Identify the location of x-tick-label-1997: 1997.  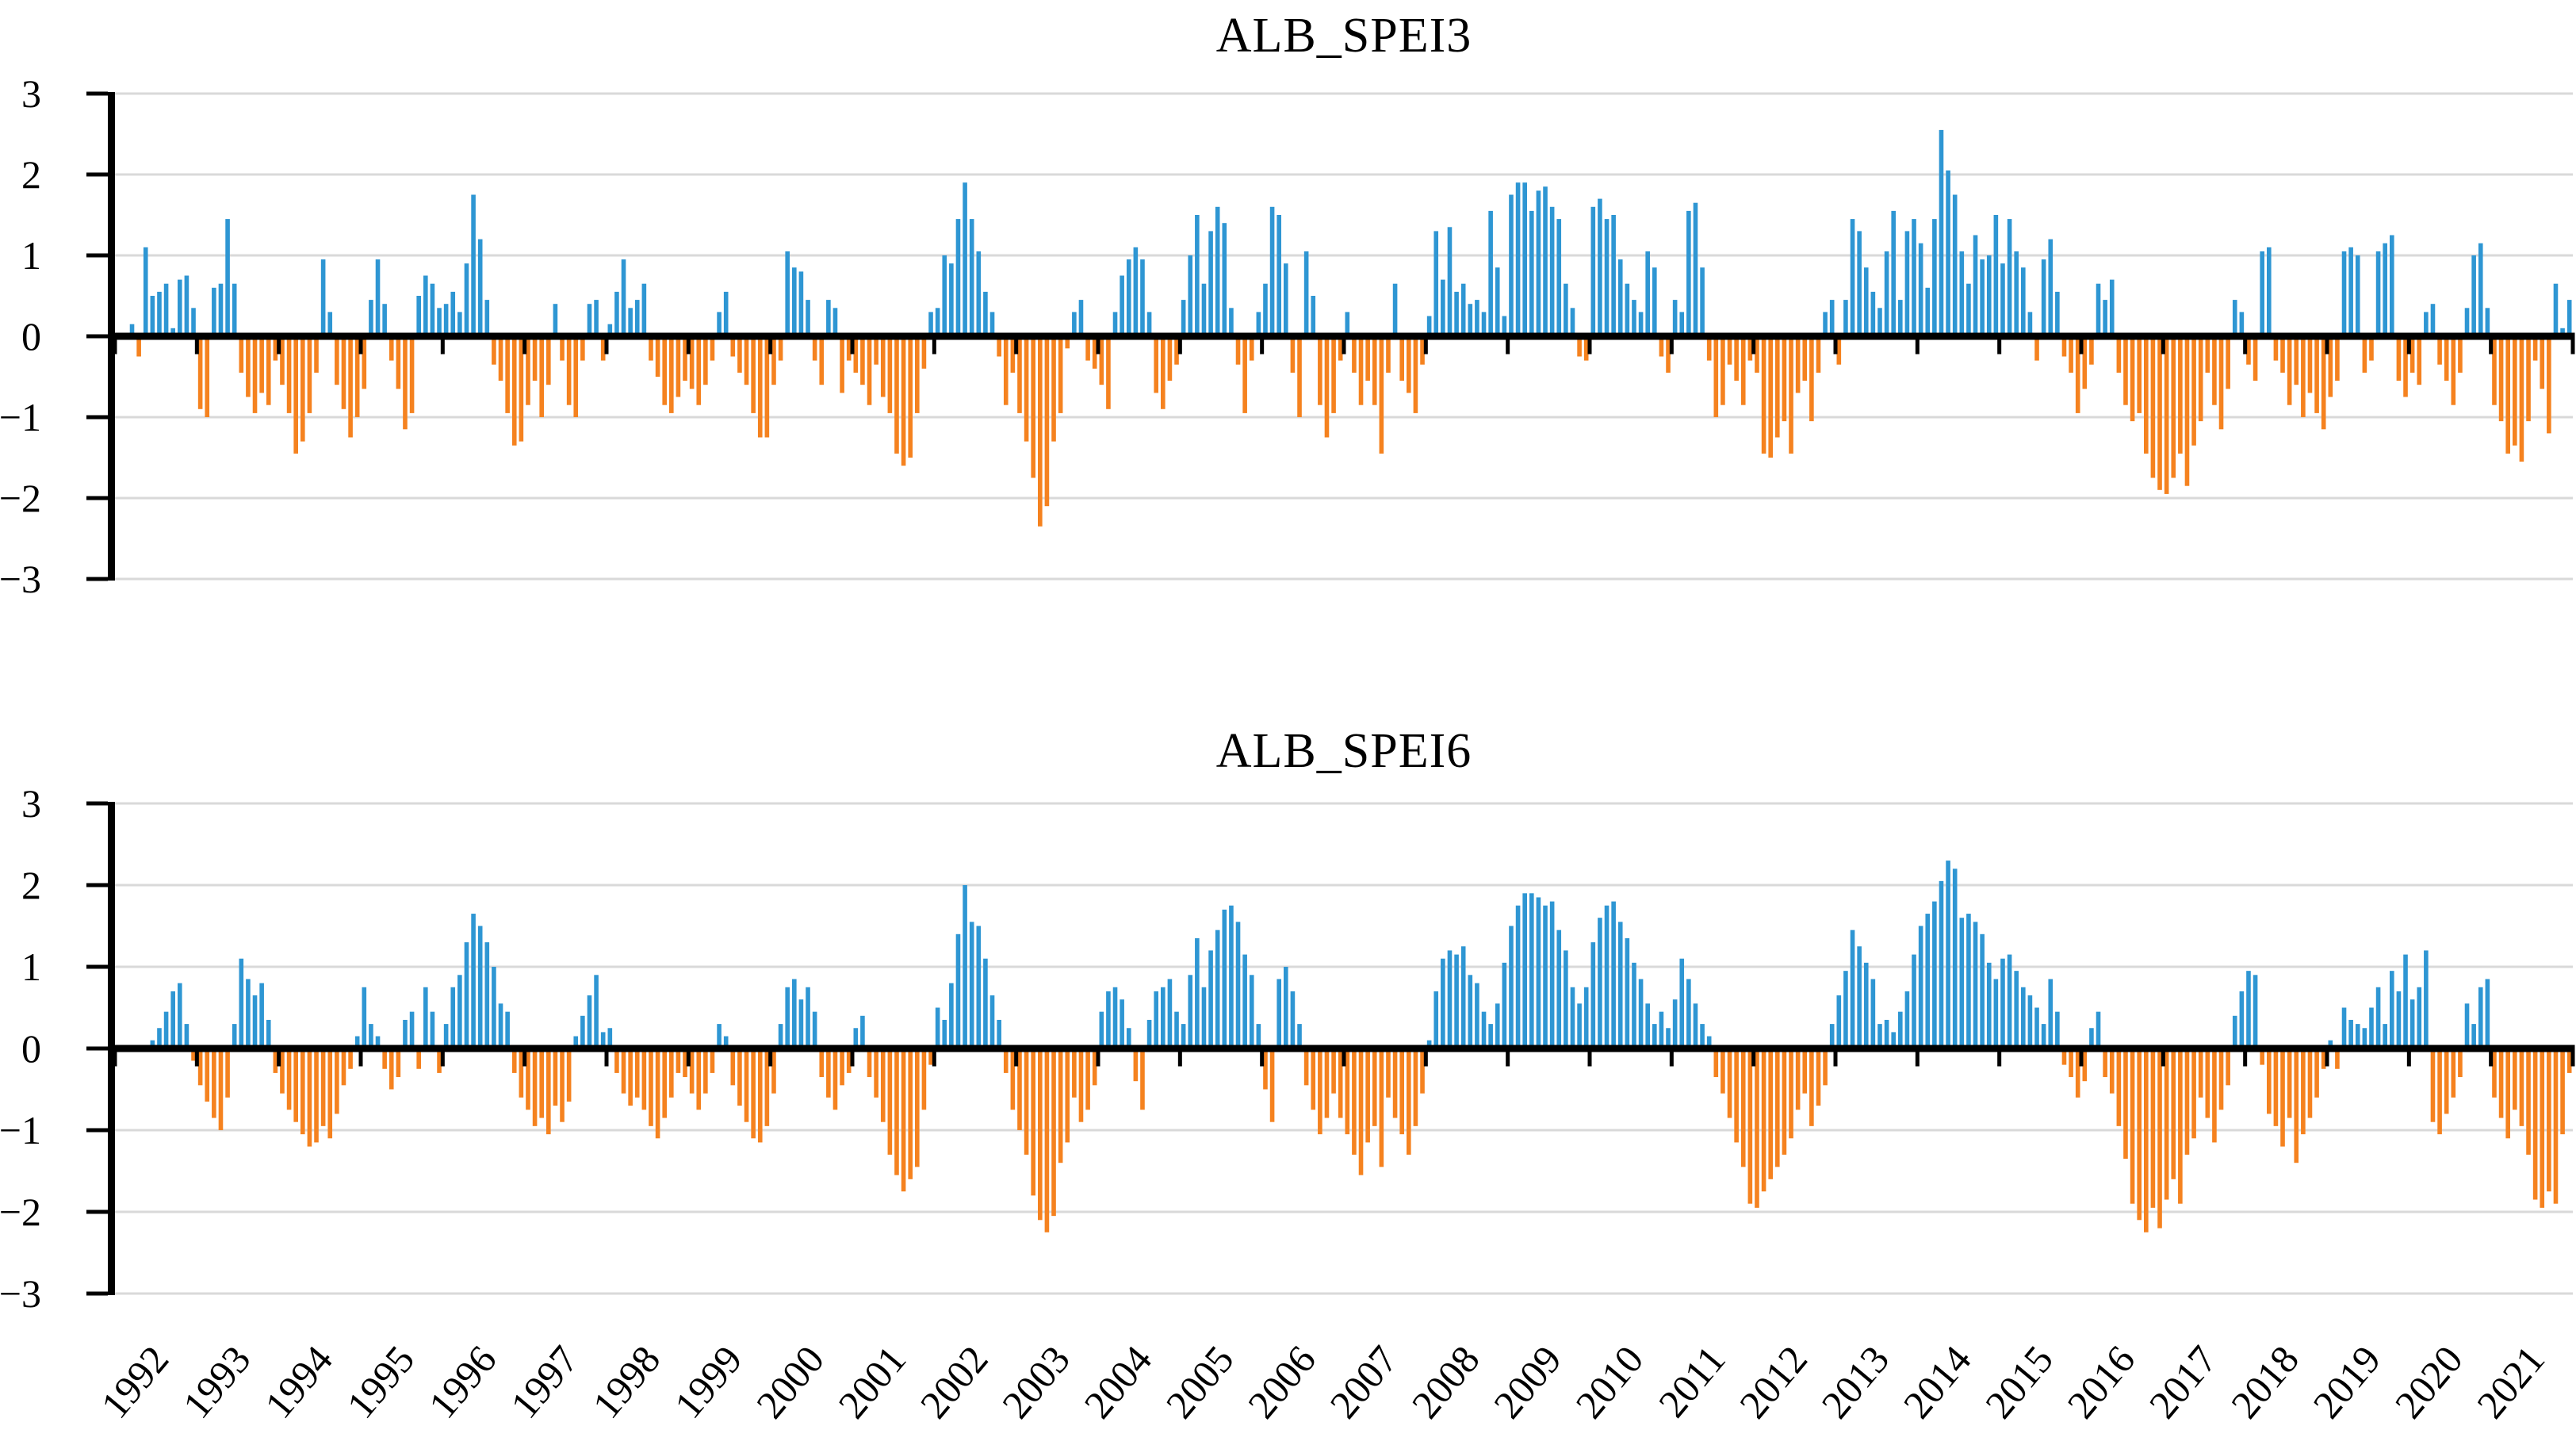
(544, 1382).